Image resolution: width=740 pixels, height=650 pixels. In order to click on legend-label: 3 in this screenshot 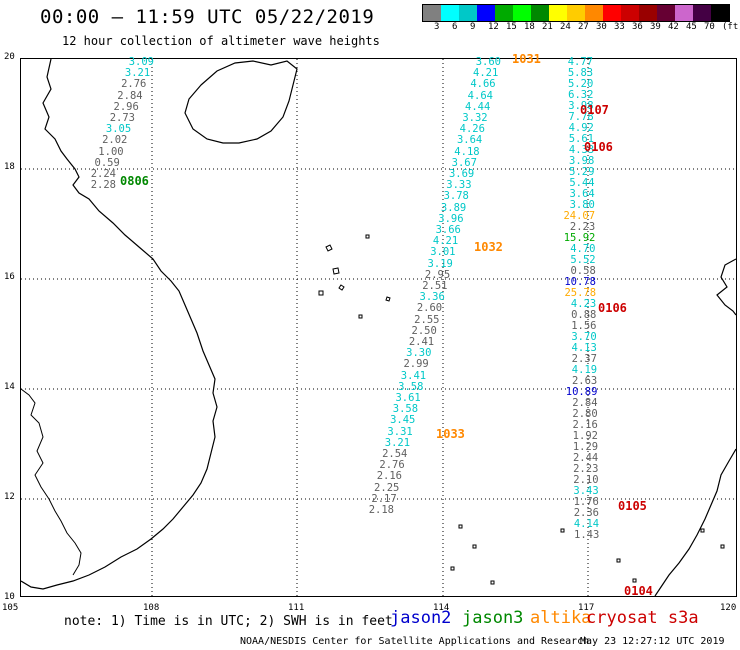, I will do `click(437, 27)`.